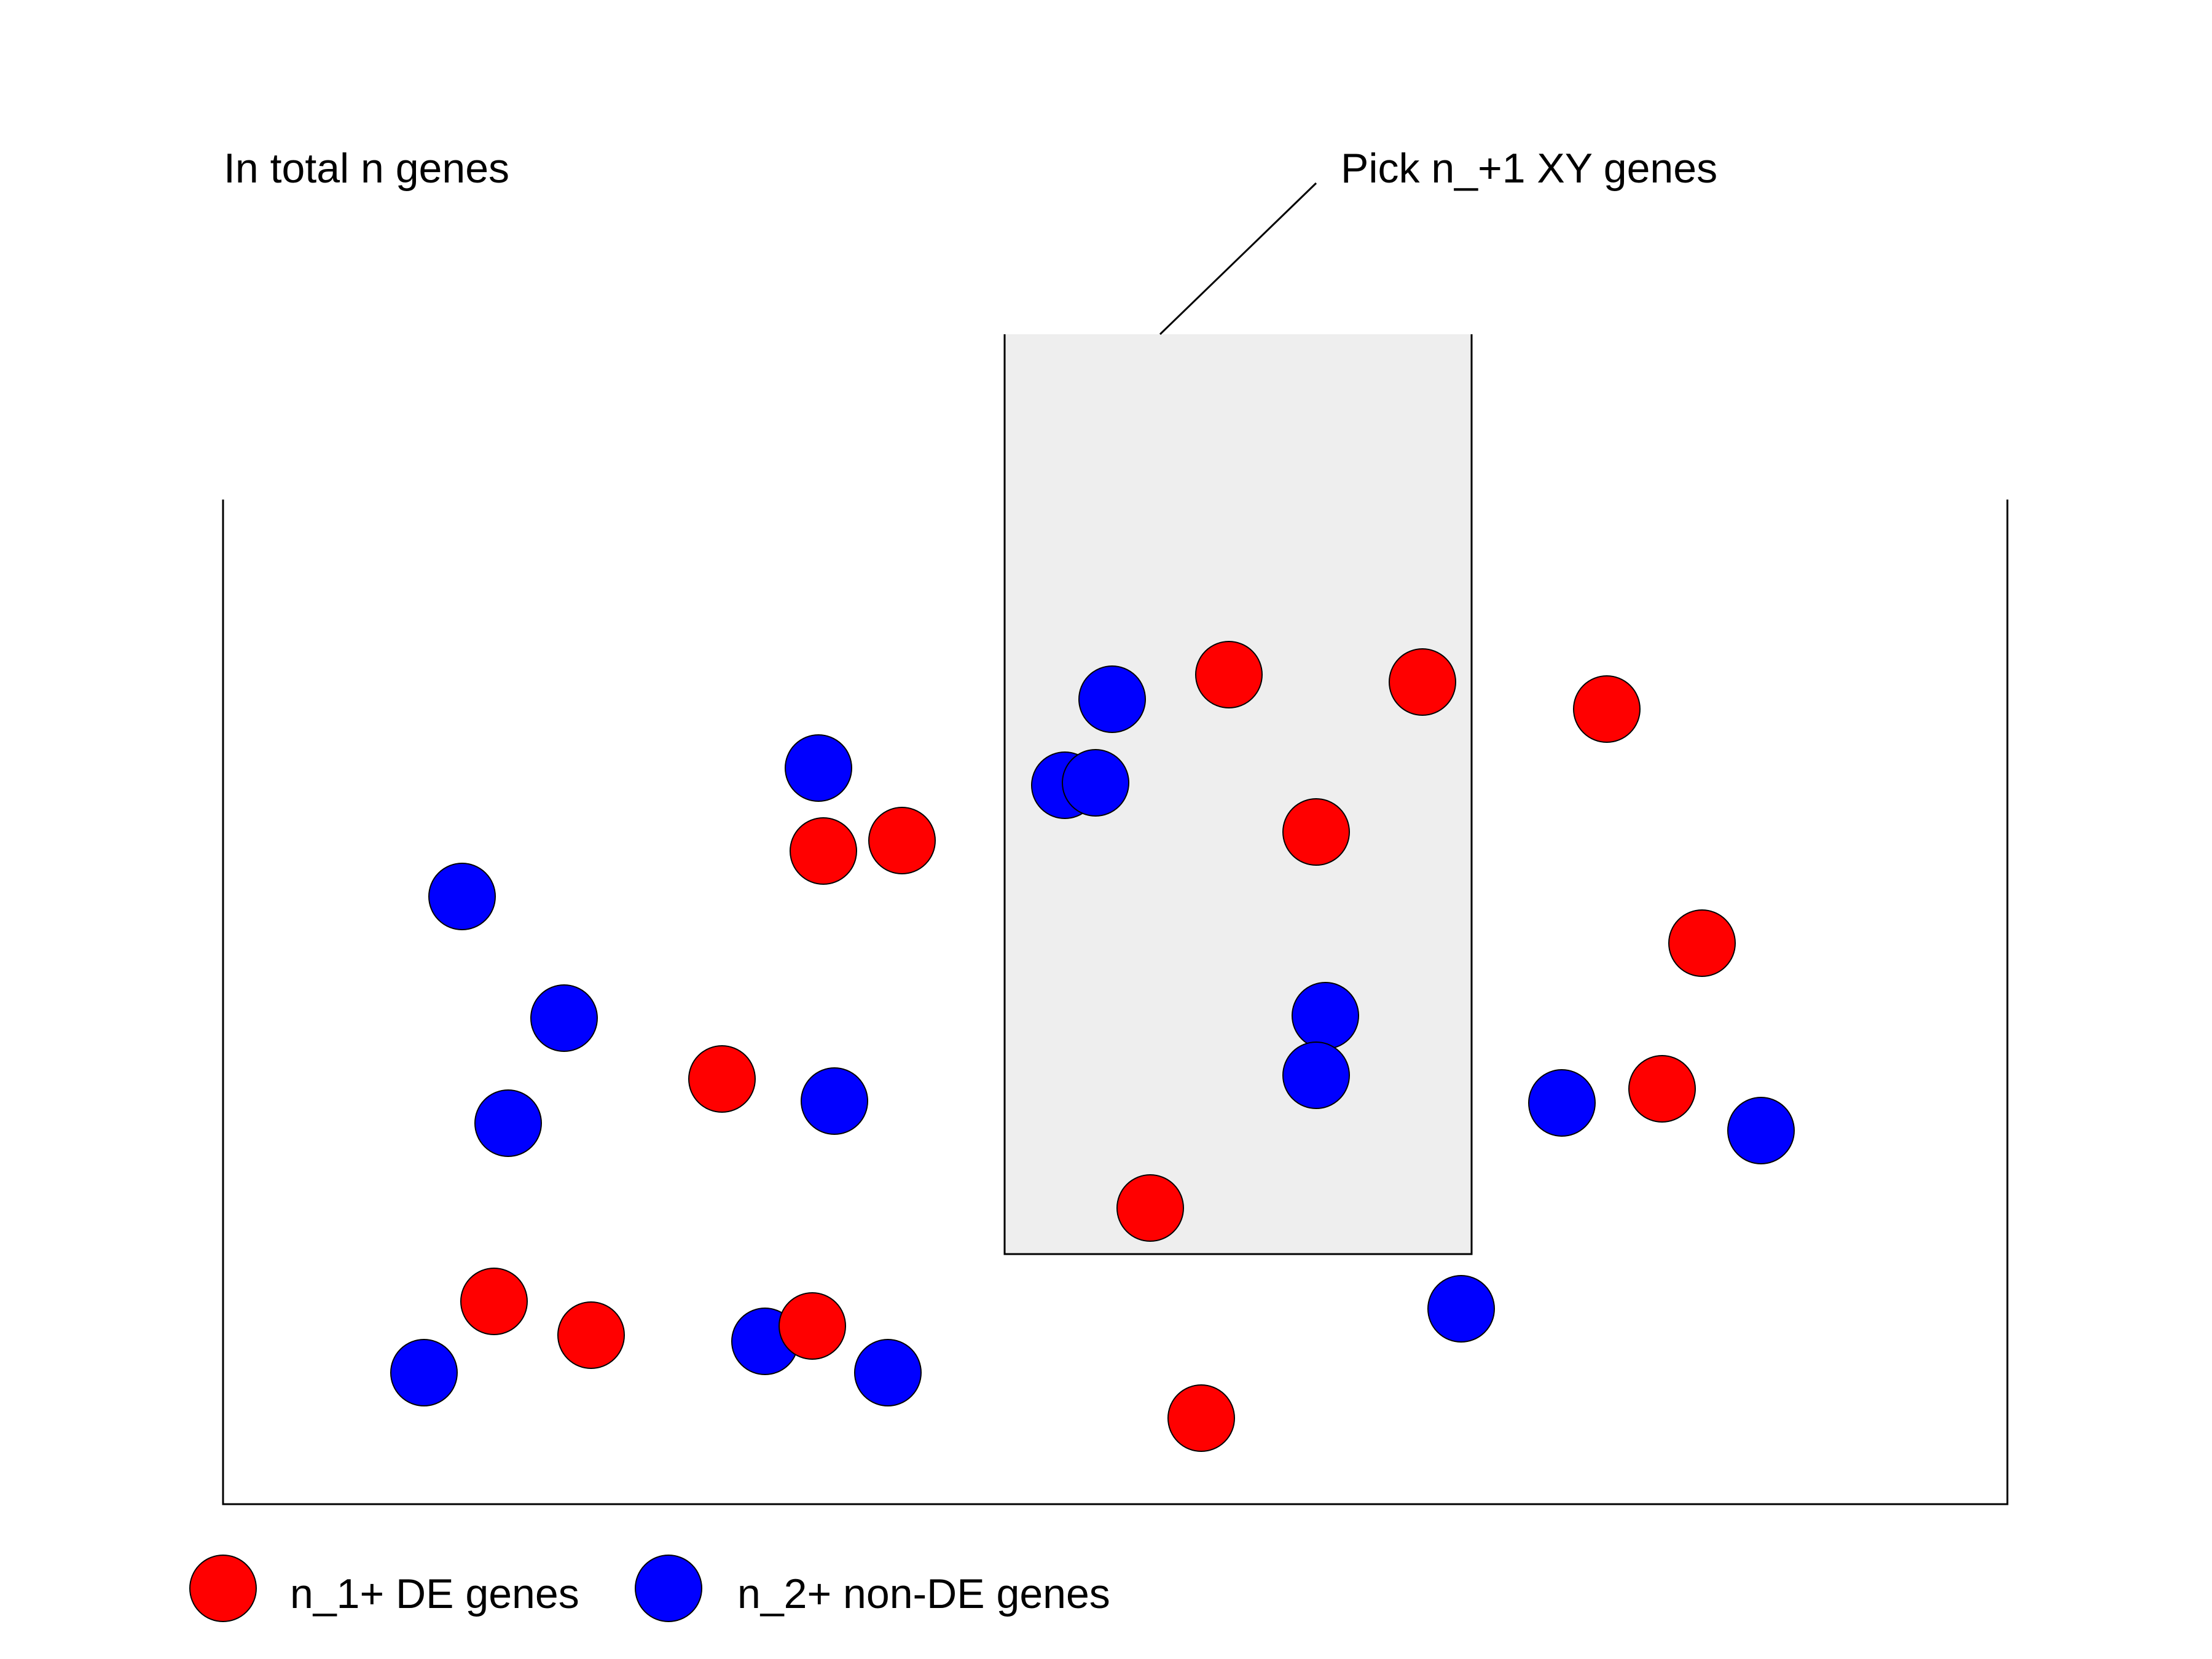  What do you see at coordinates (434, 1594) in the screenshot?
I see `legend-de-label: n_1+ DE genes` at bounding box center [434, 1594].